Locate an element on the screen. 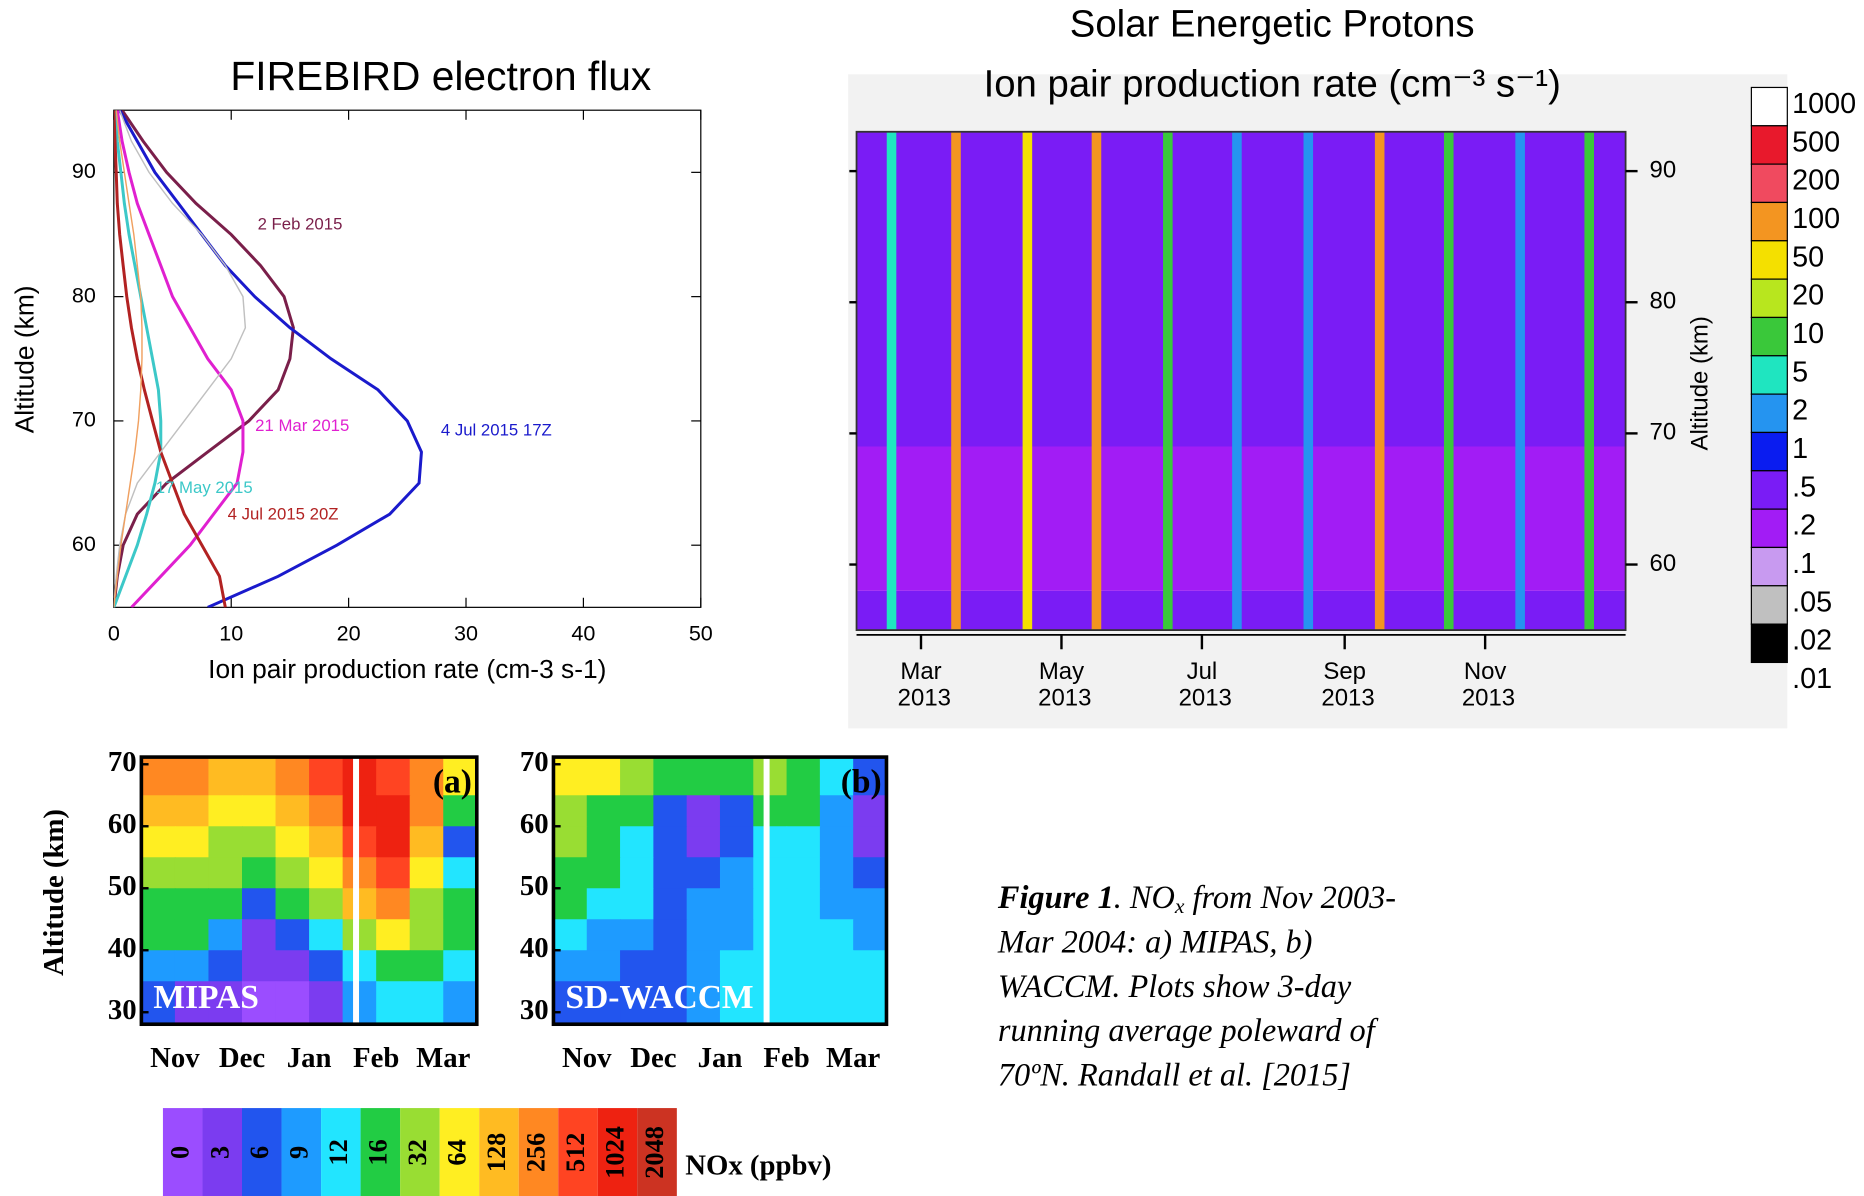 The height and width of the screenshot is (1196, 1864). colorbar-label: 500 is located at coordinates (1816, 142).